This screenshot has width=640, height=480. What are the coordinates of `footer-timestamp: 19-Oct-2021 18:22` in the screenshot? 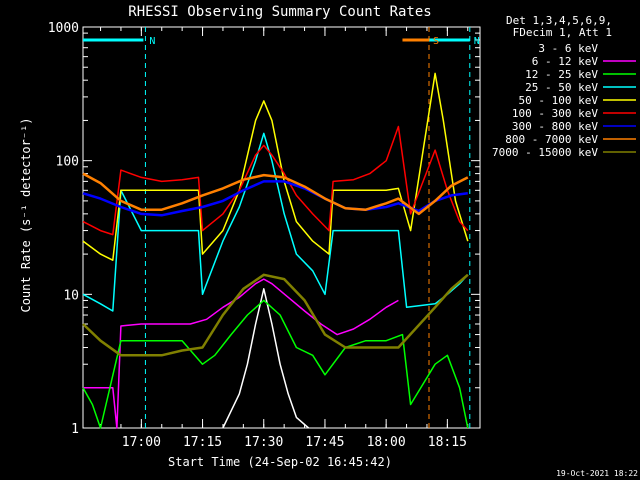 It's located at (597, 473).